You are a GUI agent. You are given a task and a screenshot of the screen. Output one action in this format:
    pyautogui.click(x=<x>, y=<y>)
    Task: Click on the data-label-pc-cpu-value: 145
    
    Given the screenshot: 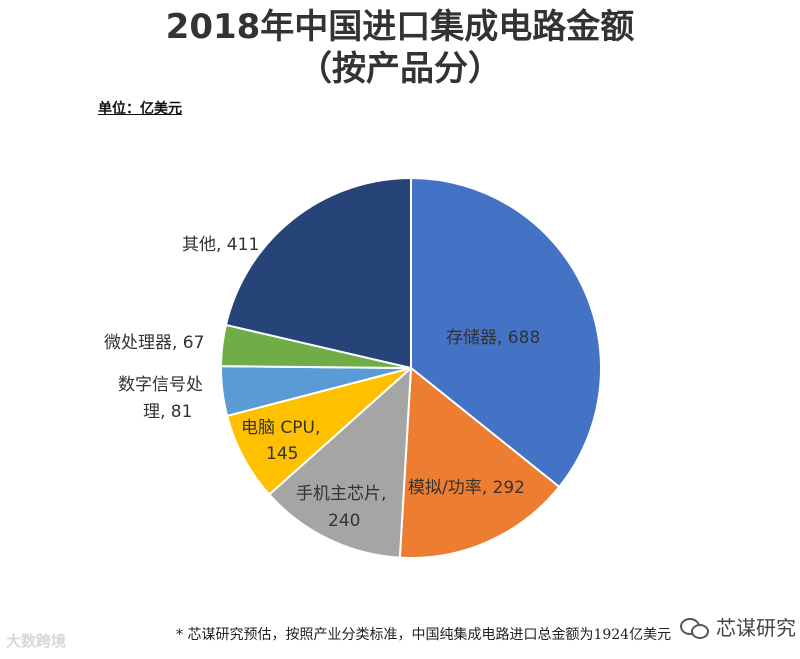 What is the action you would take?
    pyautogui.click(x=282, y=454)
    